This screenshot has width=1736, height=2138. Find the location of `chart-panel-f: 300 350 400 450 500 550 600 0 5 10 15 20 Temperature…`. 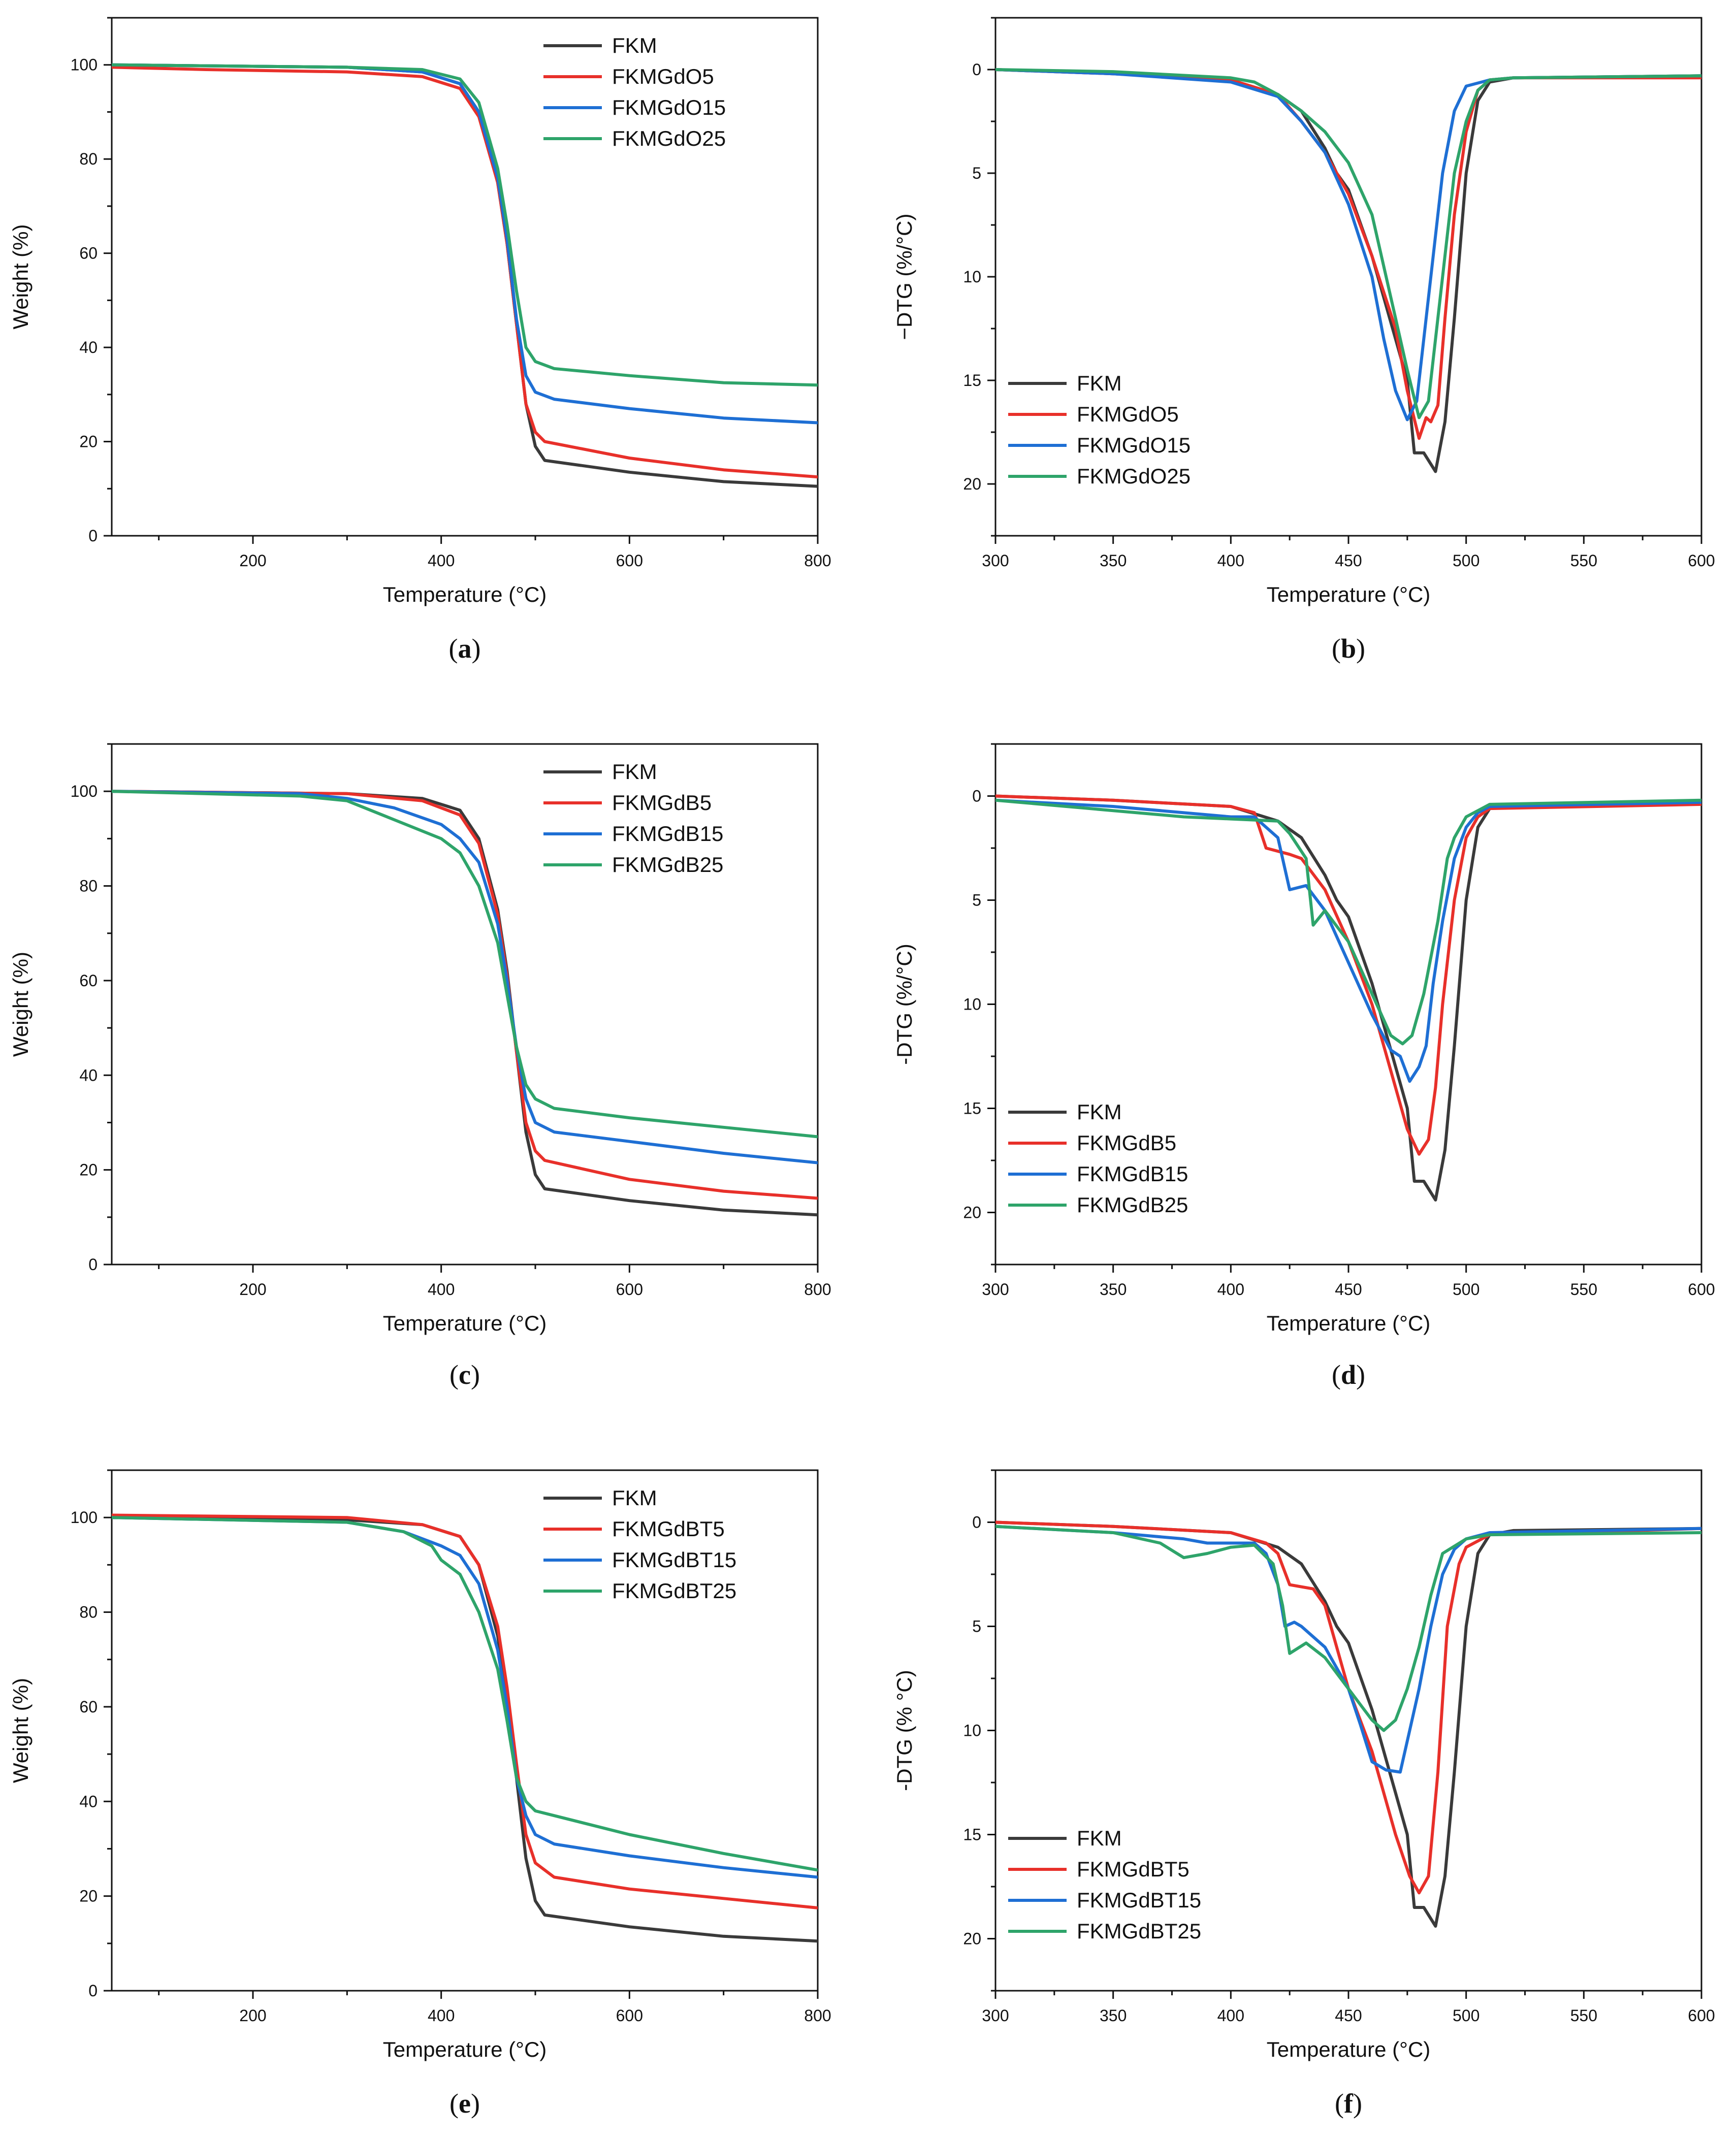

chart-panel-f: 300 350 400 450 500 550 600 0 5 10 15 20 Temperature… is located at coordinates (1303, 1794).